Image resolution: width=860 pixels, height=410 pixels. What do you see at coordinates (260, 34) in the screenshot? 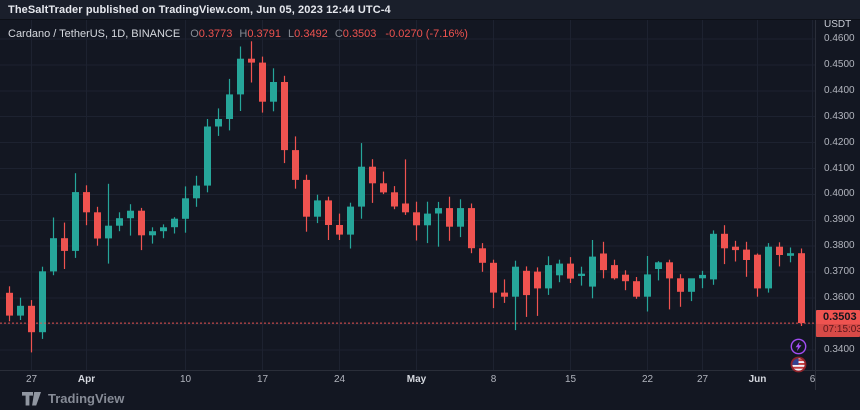
I see `legend-high: H0.3791` at bounding box center [260, 34].